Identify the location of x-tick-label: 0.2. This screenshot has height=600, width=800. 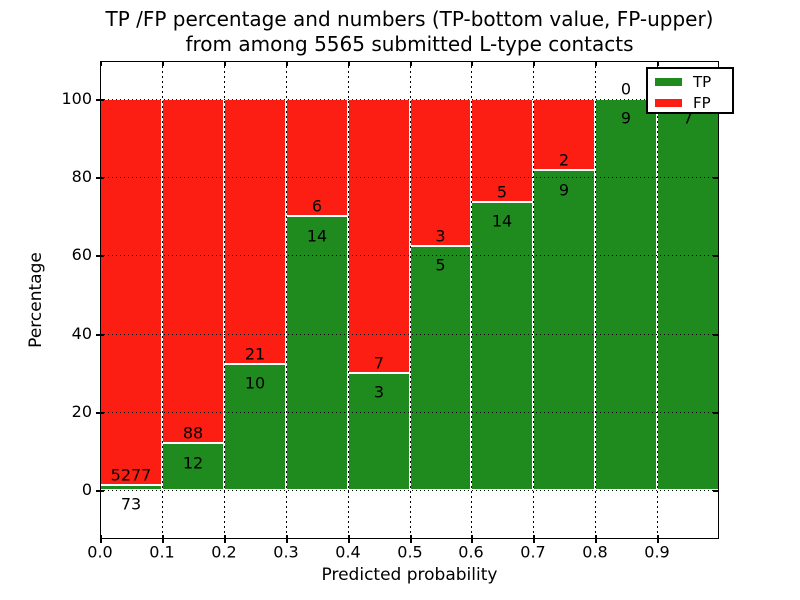
(224, 552).